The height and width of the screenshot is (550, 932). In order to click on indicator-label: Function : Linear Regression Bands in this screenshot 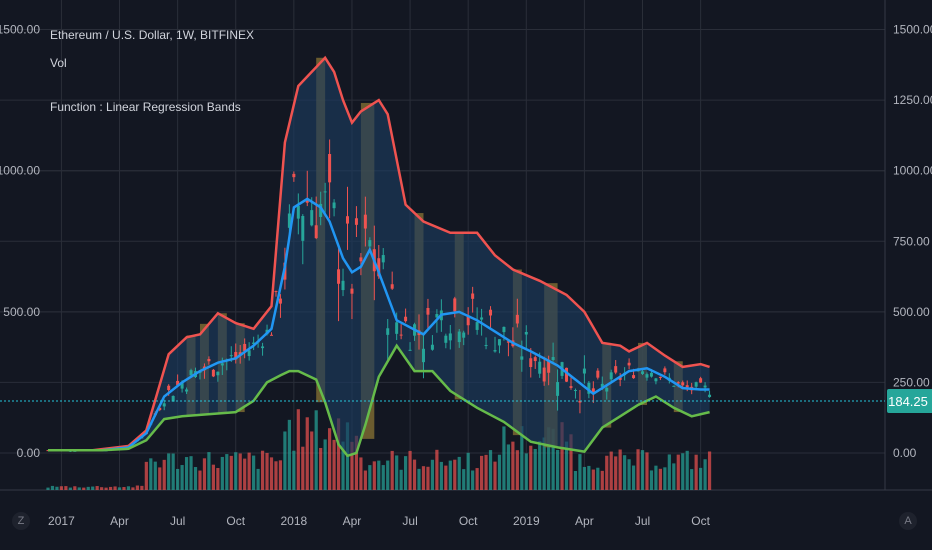, I will do `click(145, 107)`.